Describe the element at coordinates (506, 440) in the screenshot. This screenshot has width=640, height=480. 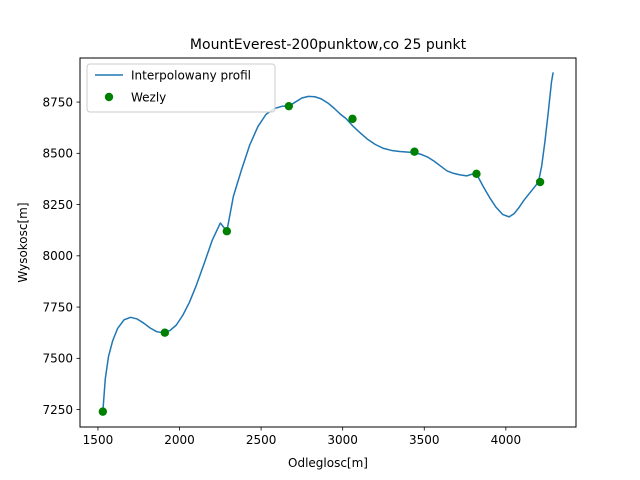
I see `x-tick-label: 4000` at that location.